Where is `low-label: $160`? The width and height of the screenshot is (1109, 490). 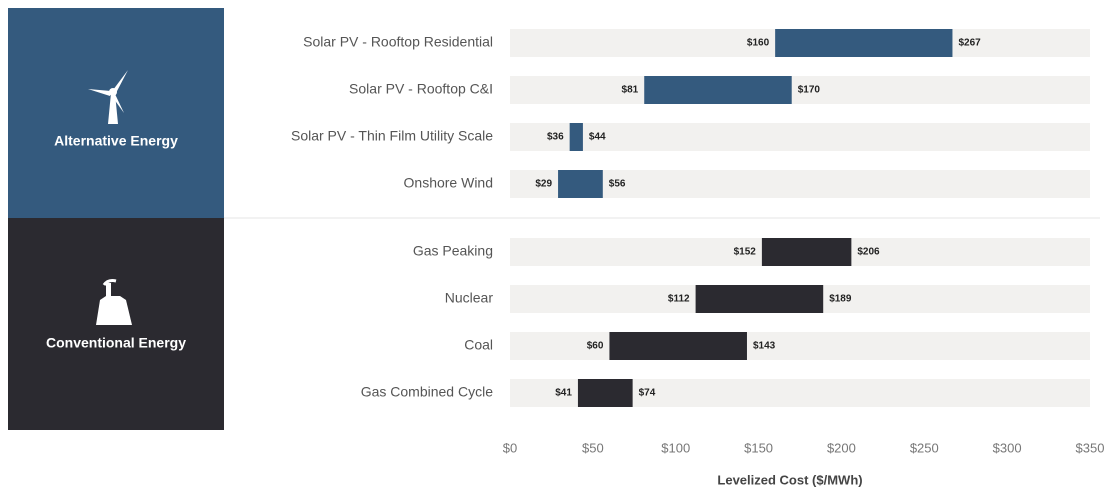
low-label: $160 is located at coordinates (758, 43).